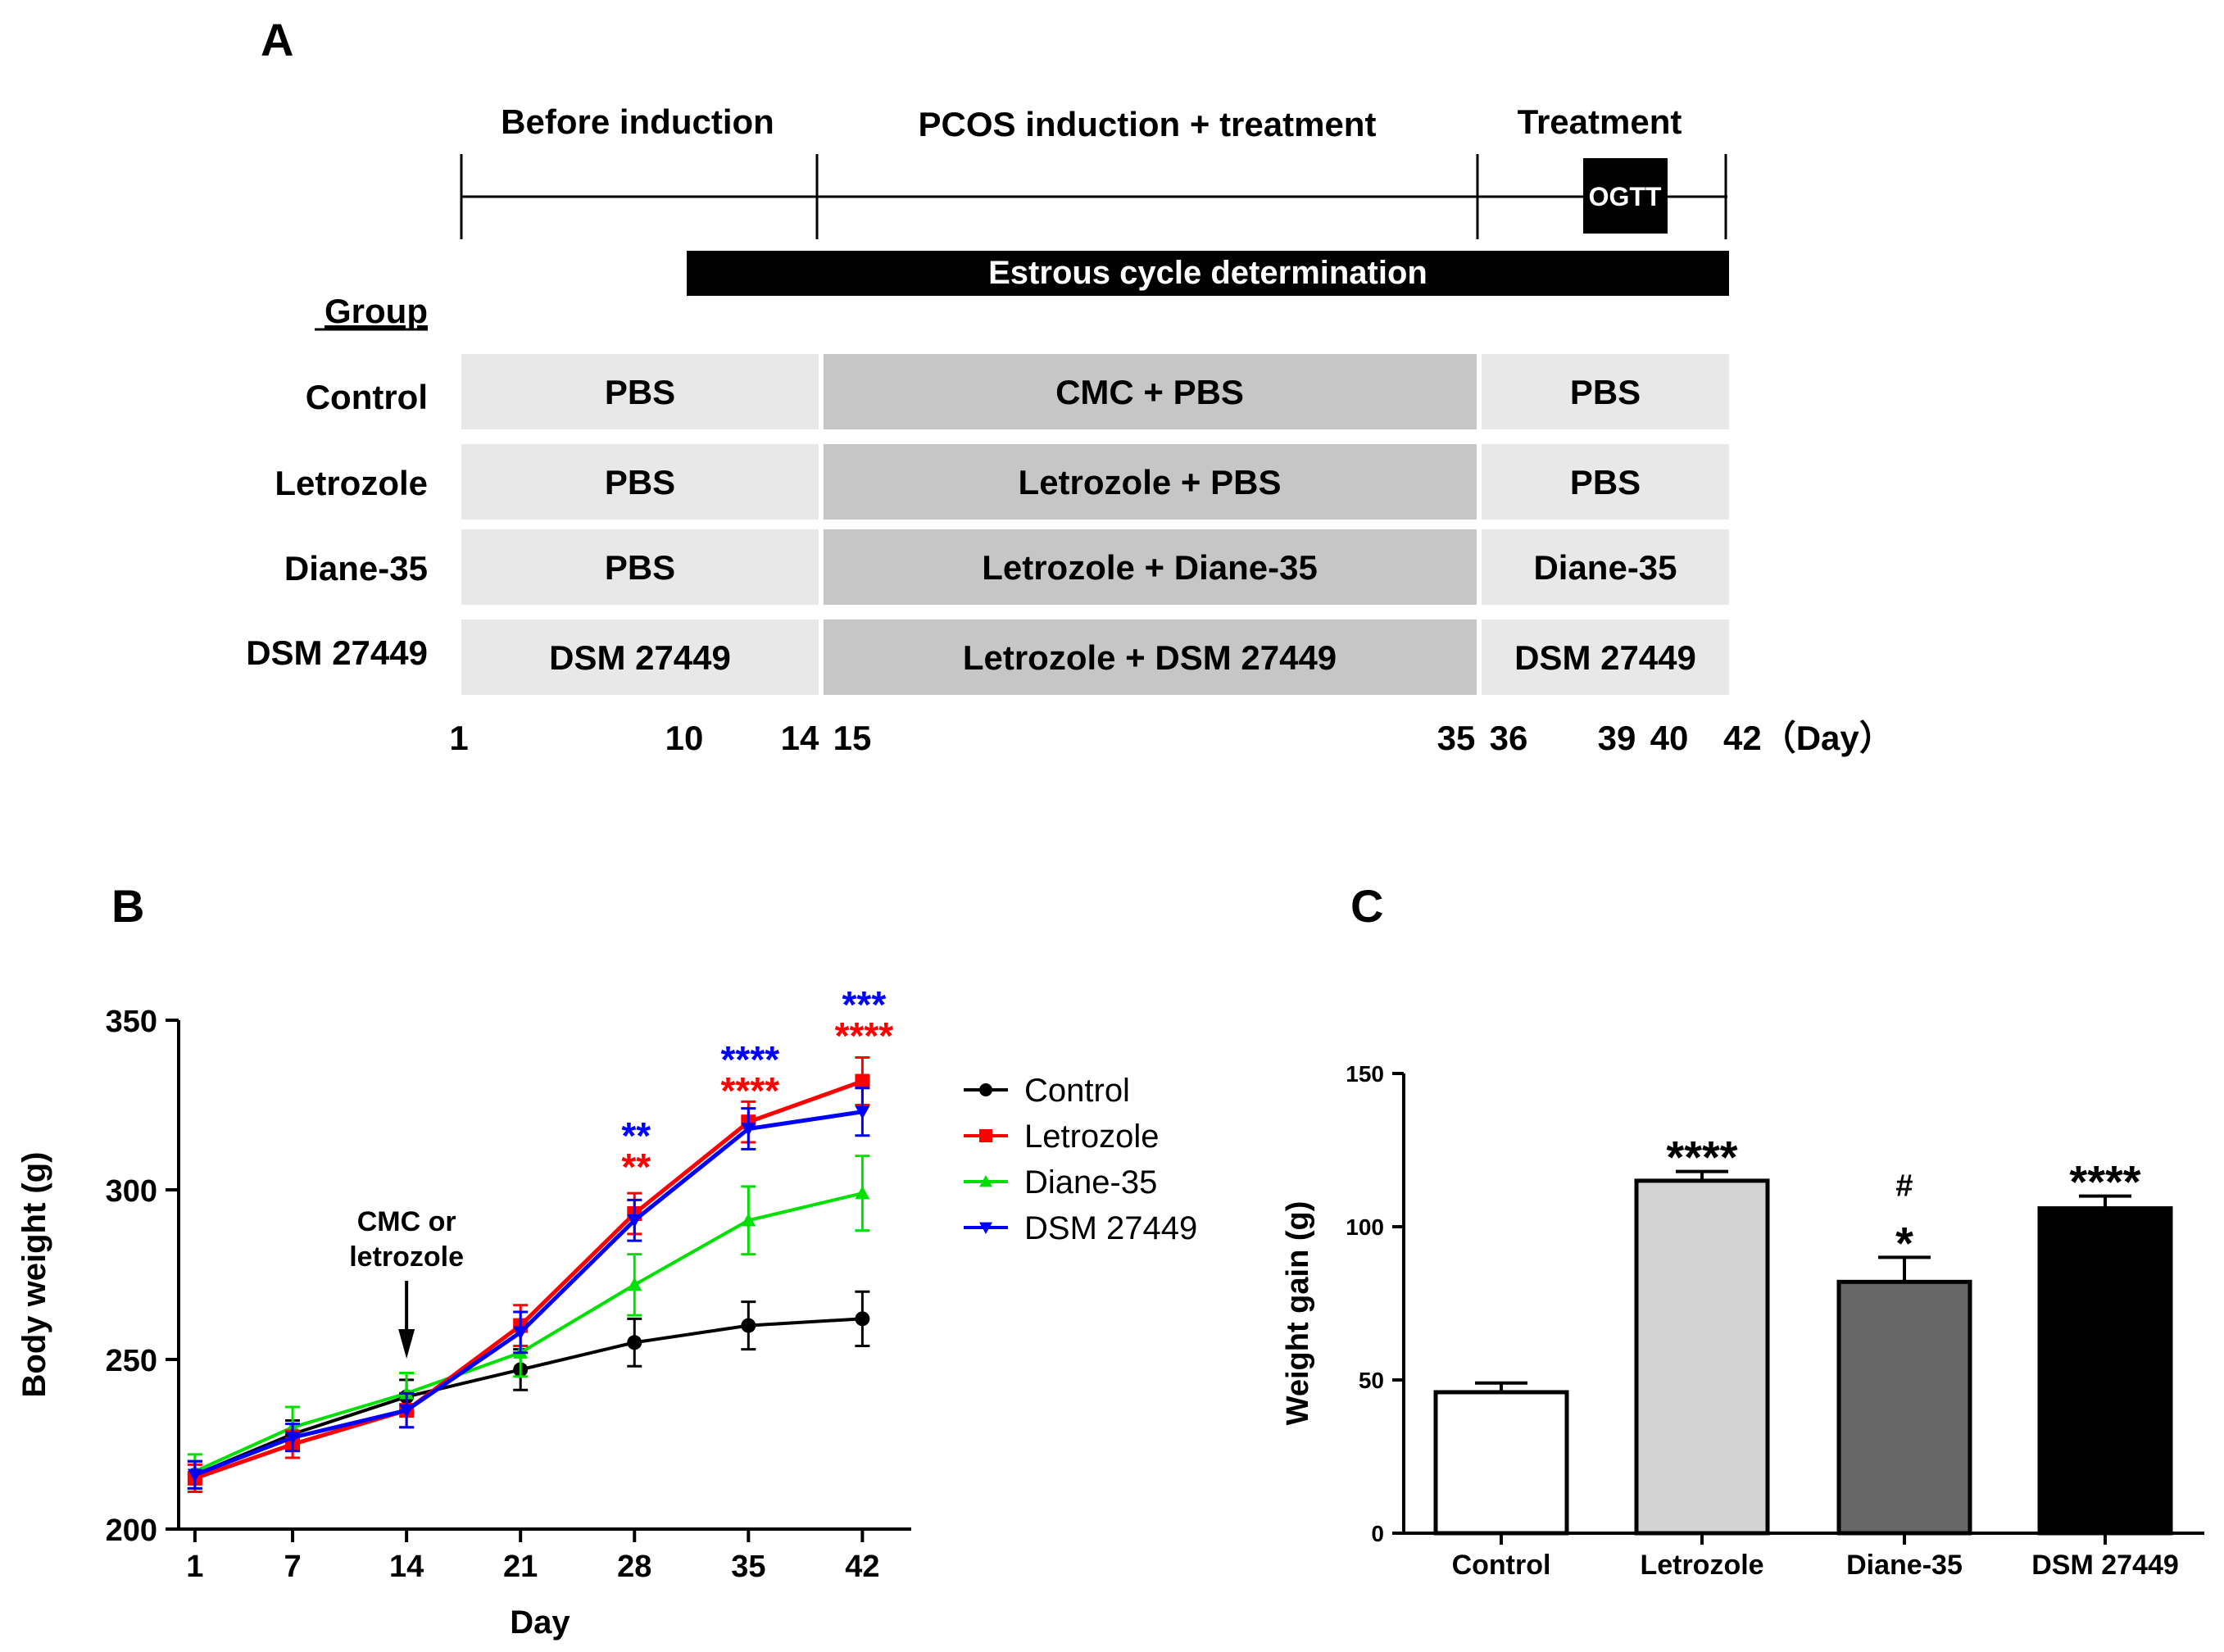  I want to click on cell-letrozole-induction, so click(1150, 482).